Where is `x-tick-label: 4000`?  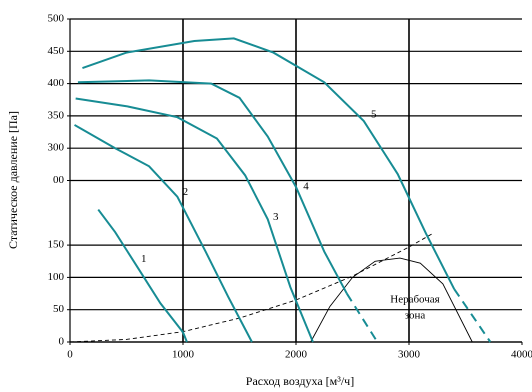 x-tick-label: 4000 is located at coordinates (521, 355).